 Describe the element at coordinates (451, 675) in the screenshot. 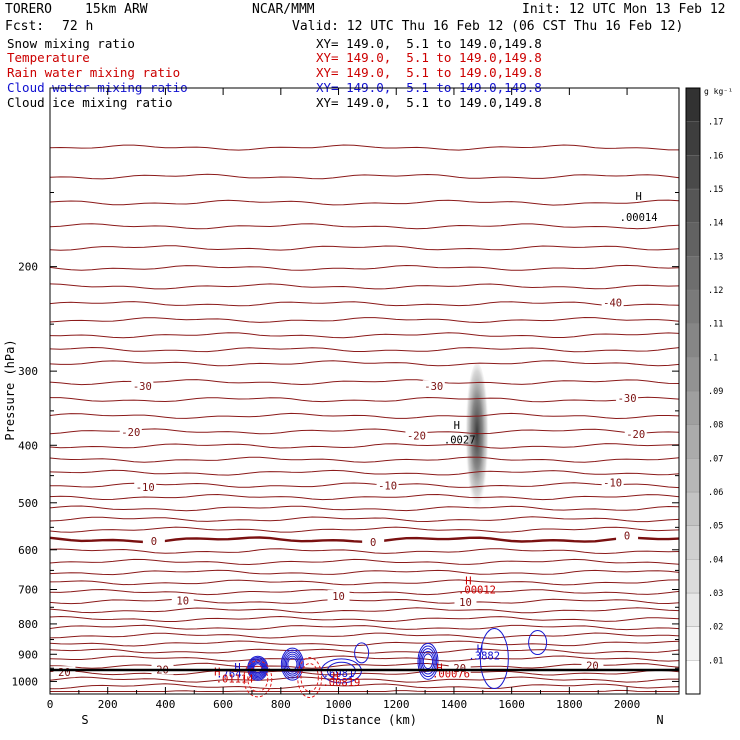

I see `maximum-label: .00076` at that location.